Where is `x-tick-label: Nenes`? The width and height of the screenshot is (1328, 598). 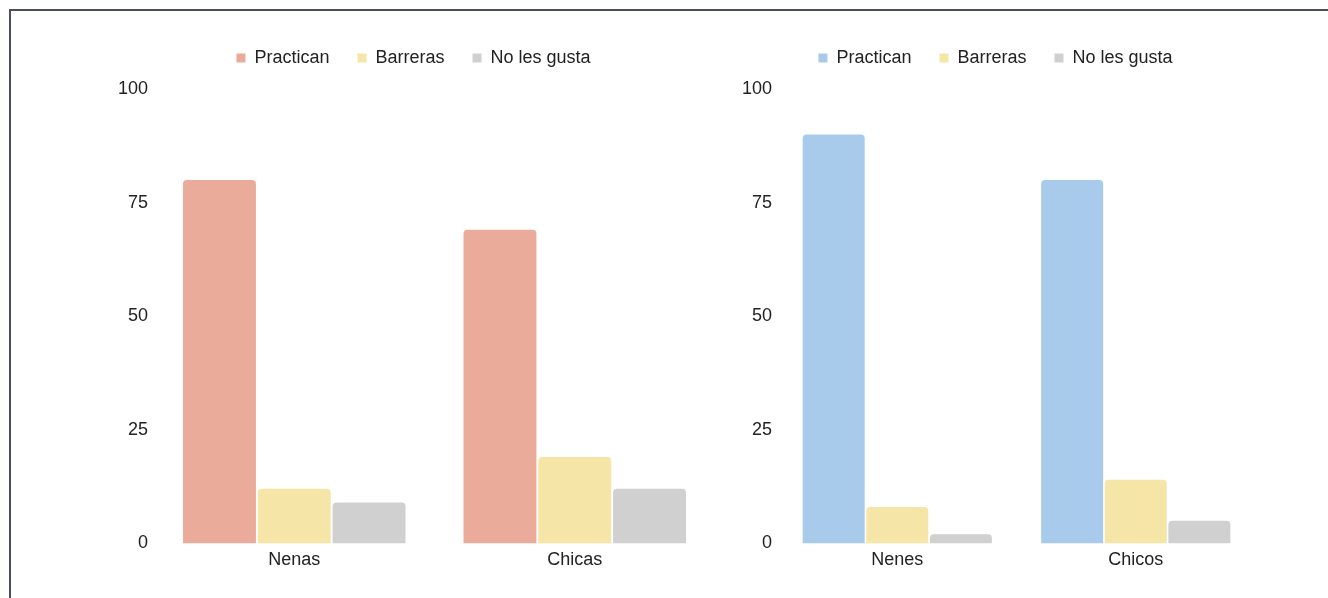
x-tick-label: Nenes is located at coordinates (897, 559).